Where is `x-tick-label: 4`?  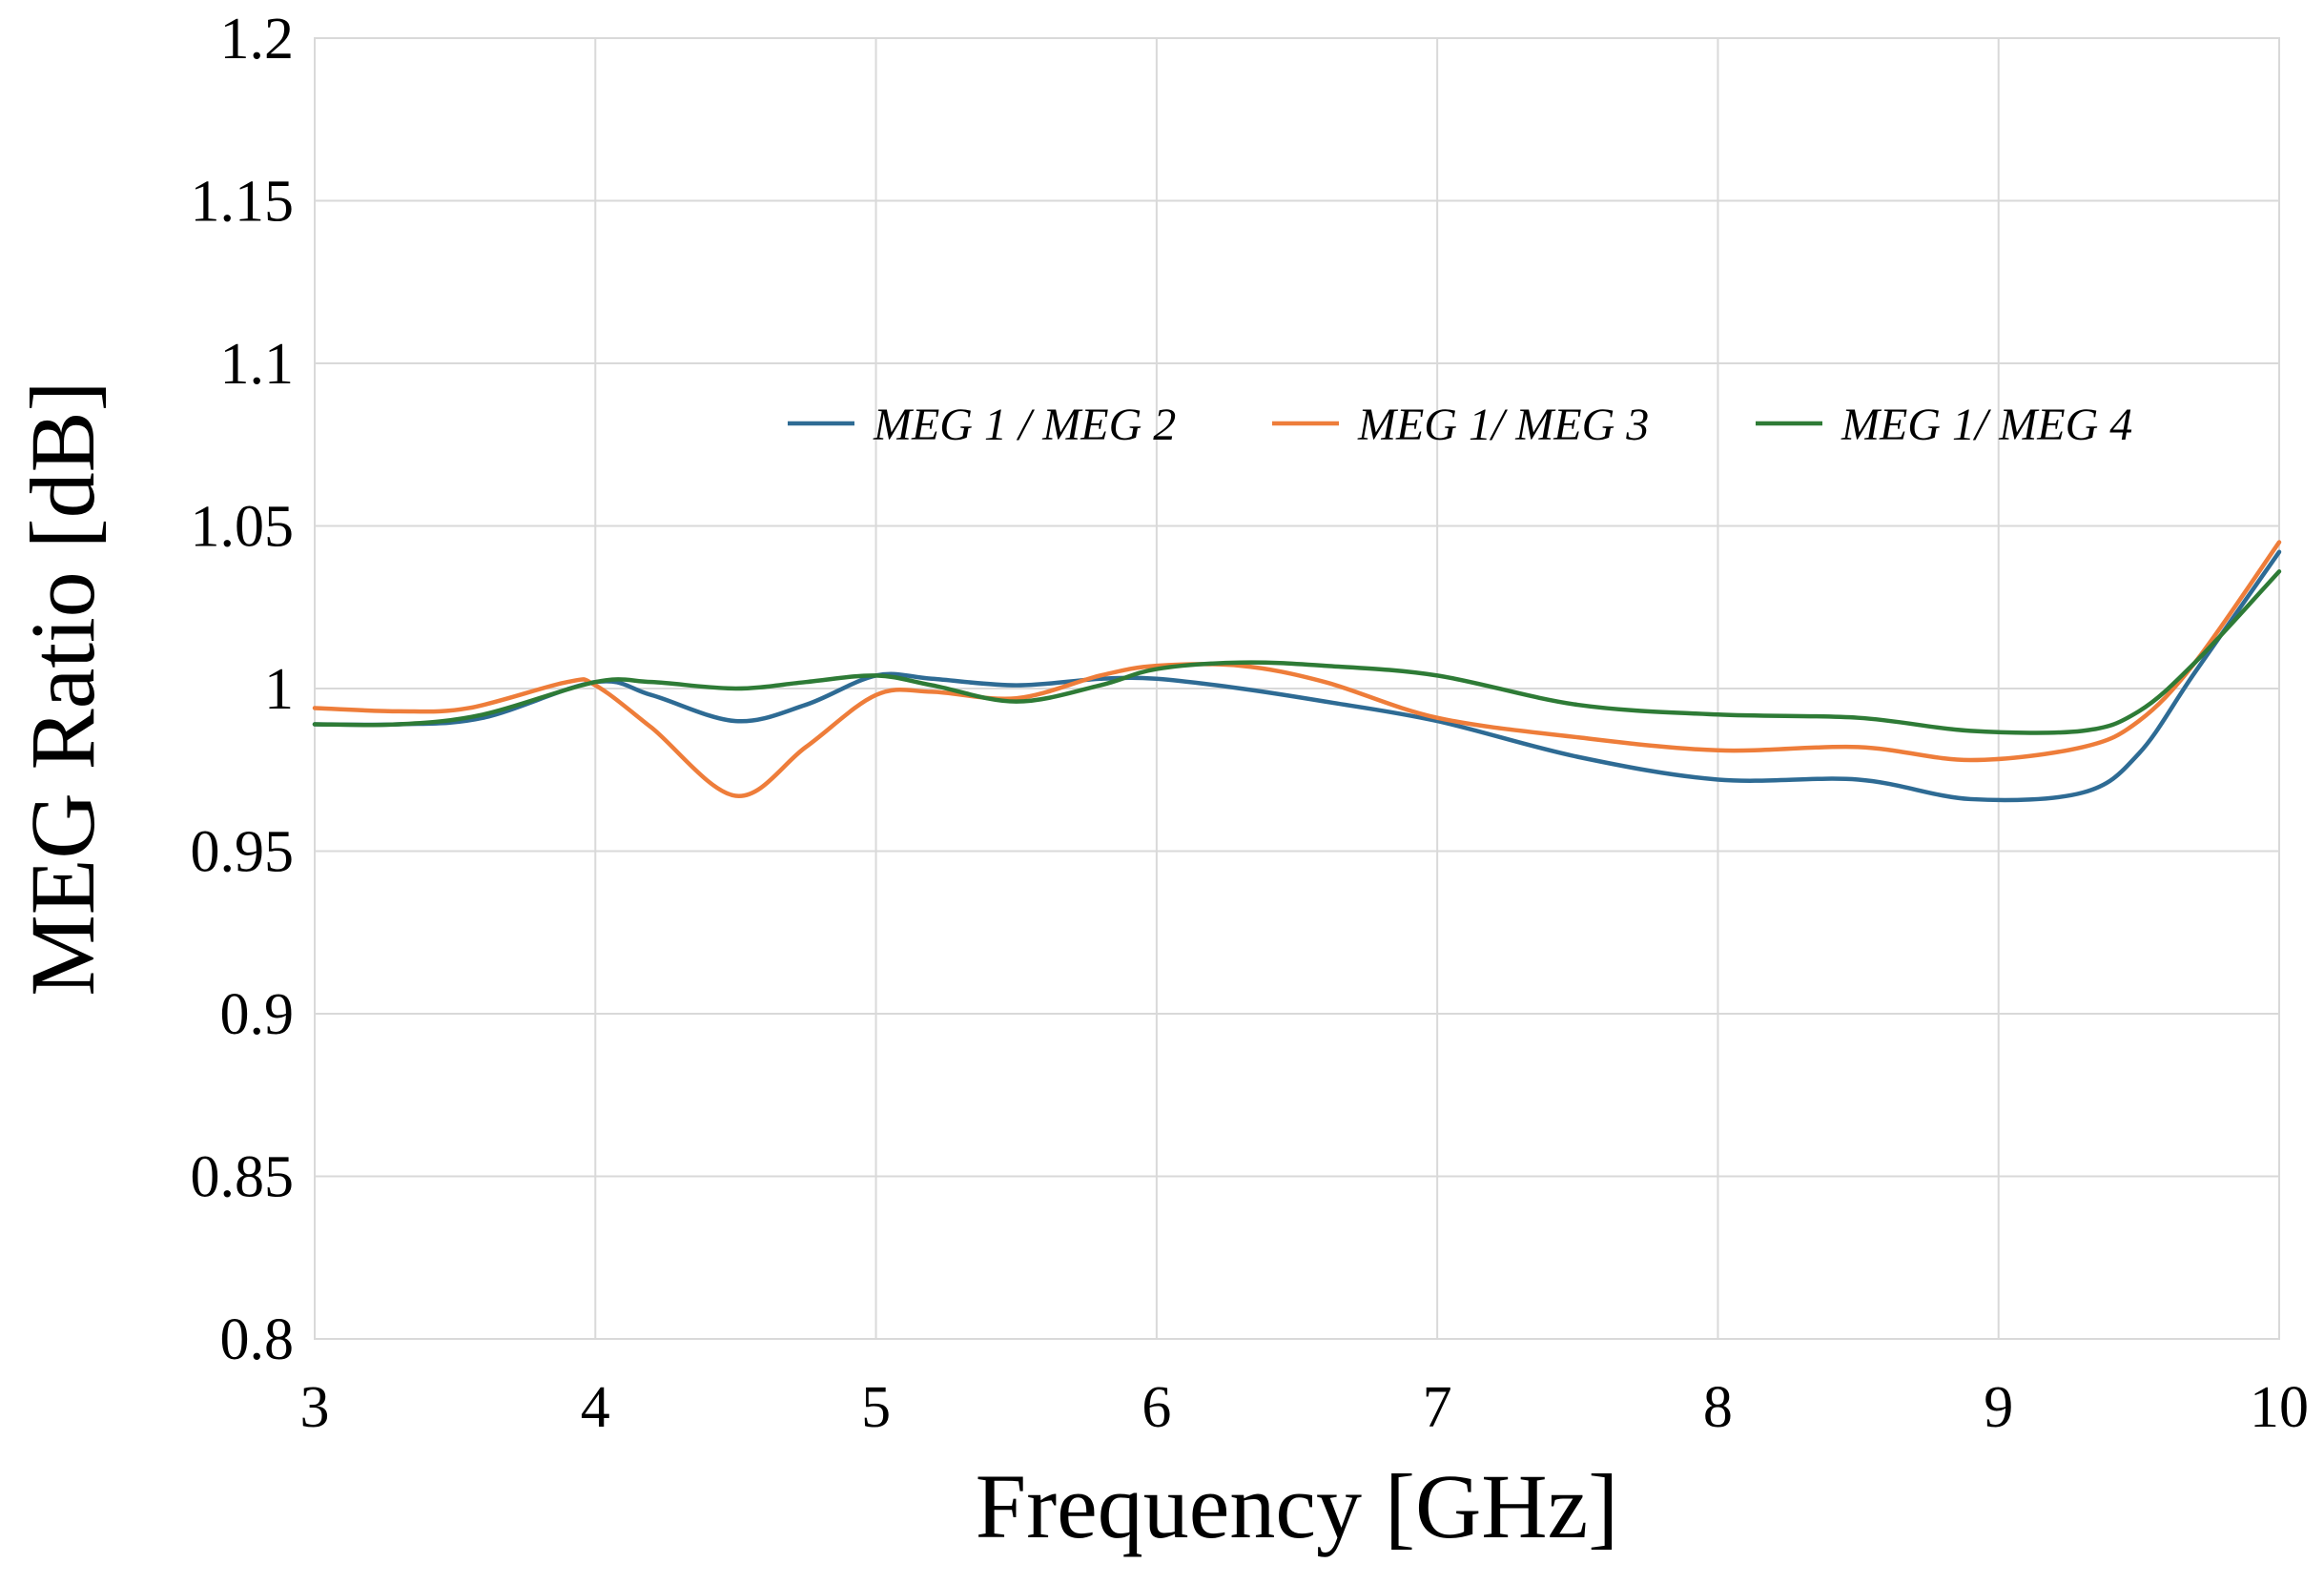
x-tick-label: 4 is located at coordinates (595, 1407).